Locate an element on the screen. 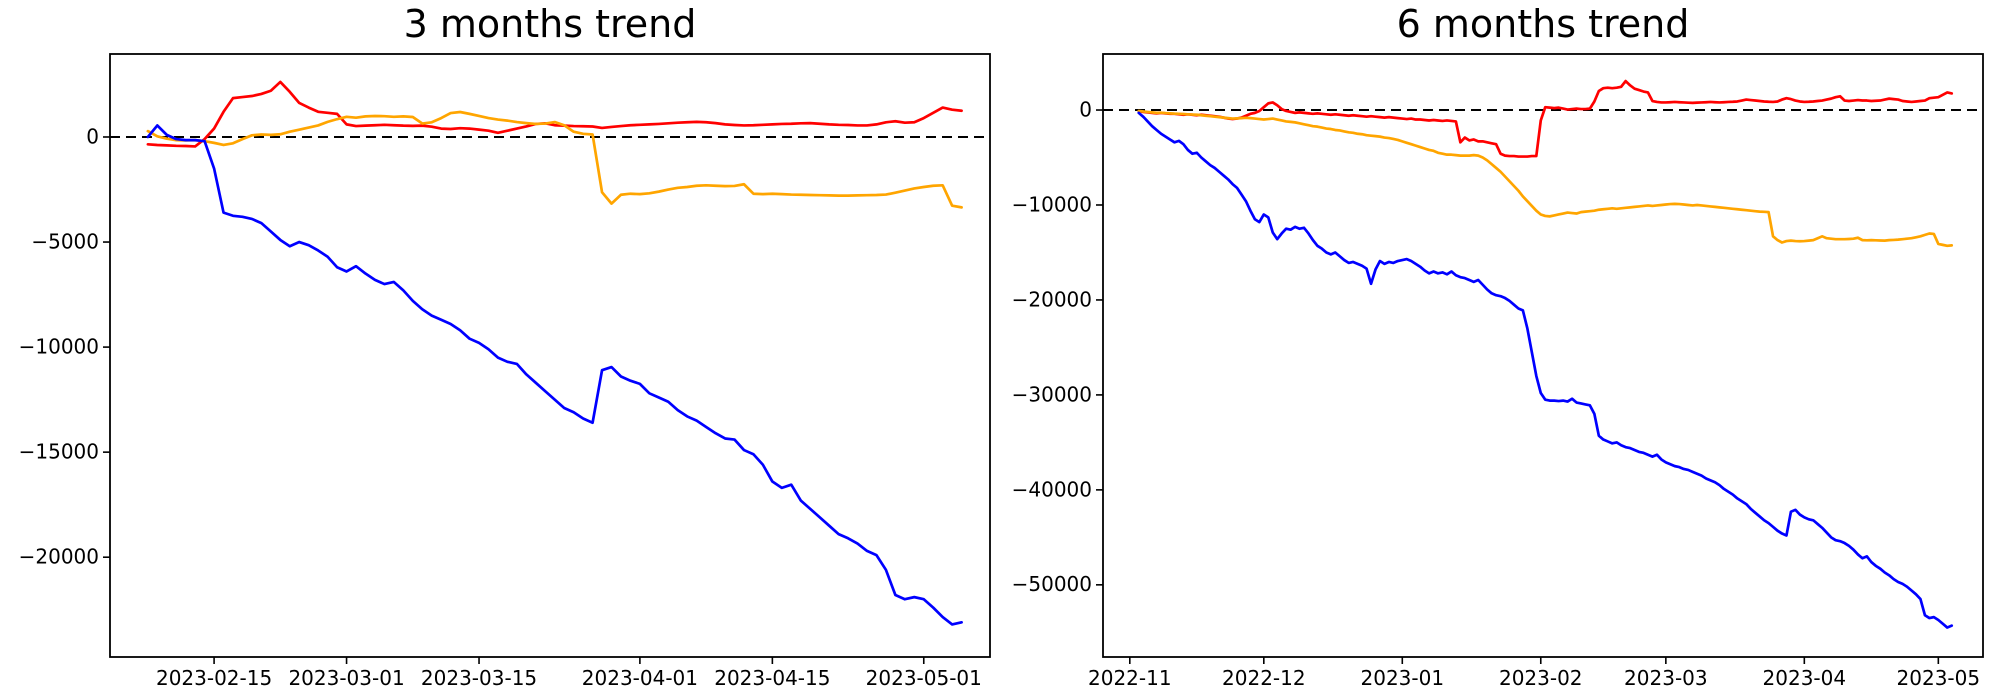 The width and height of the screenshot is (2000, 700). x-tick-label: 2023-02-15 is located at coordinates (214, 678).